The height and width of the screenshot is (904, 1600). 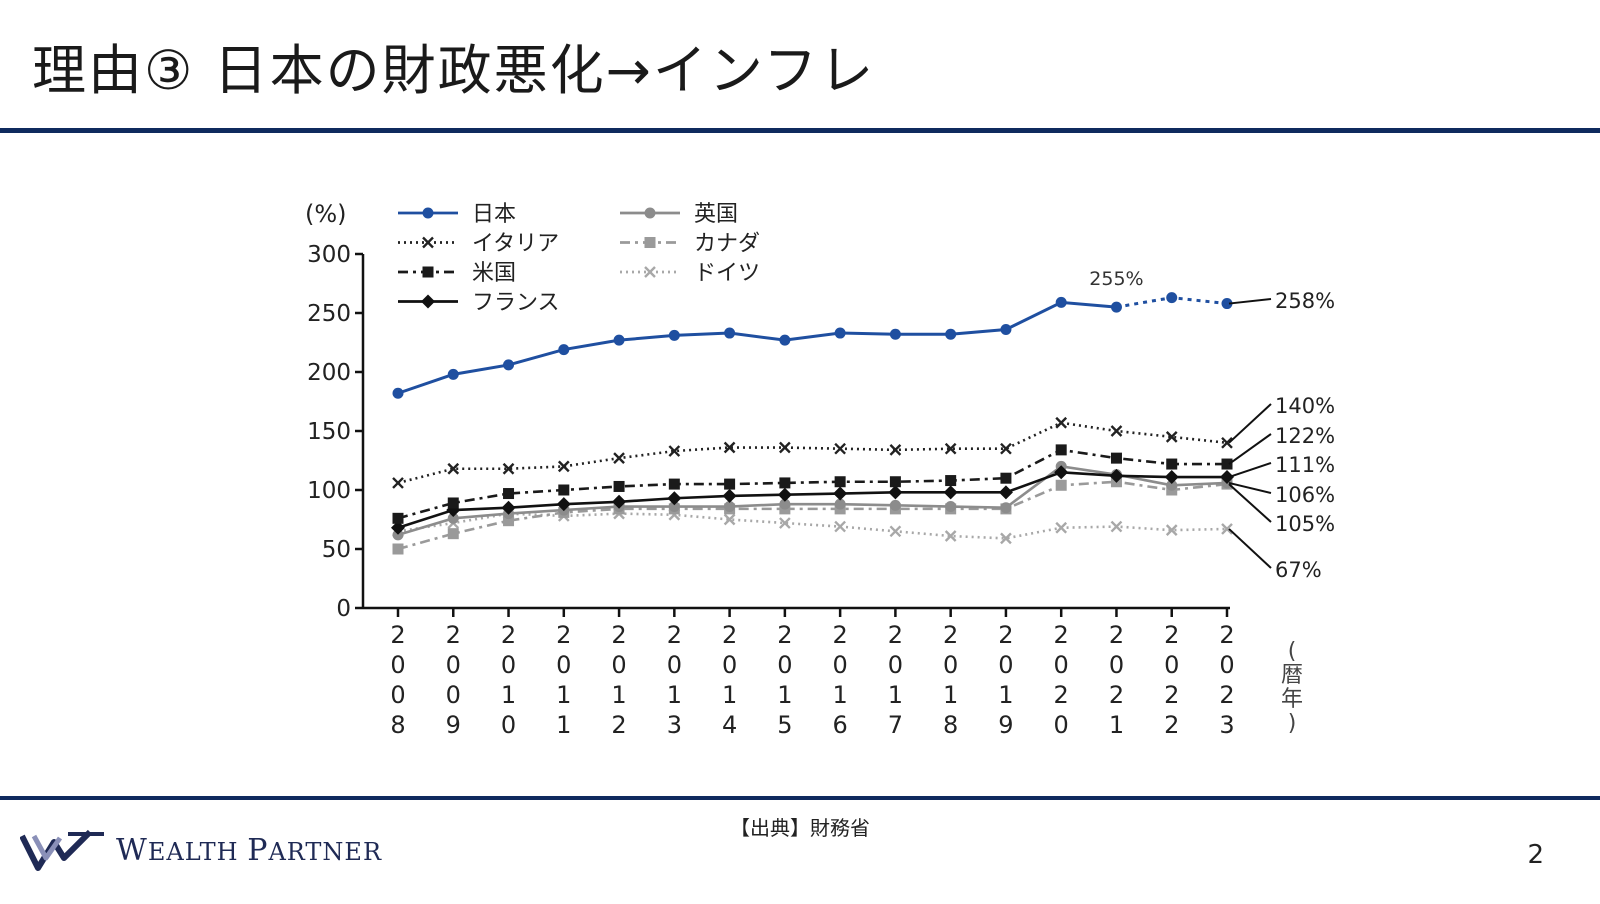 What do you see at coordinates (1305, 524) in the screenshot?
I see `end-value-label: 105%` at bounding box center [1305, 524].